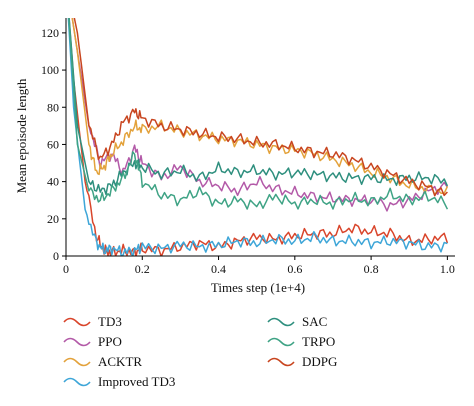 The width and height of the screenshot is (474, 406). What do you see at coordinates (66, 269) in the screenshot?
I see `x-tick-label: 0` at bounding box center [66, 269].